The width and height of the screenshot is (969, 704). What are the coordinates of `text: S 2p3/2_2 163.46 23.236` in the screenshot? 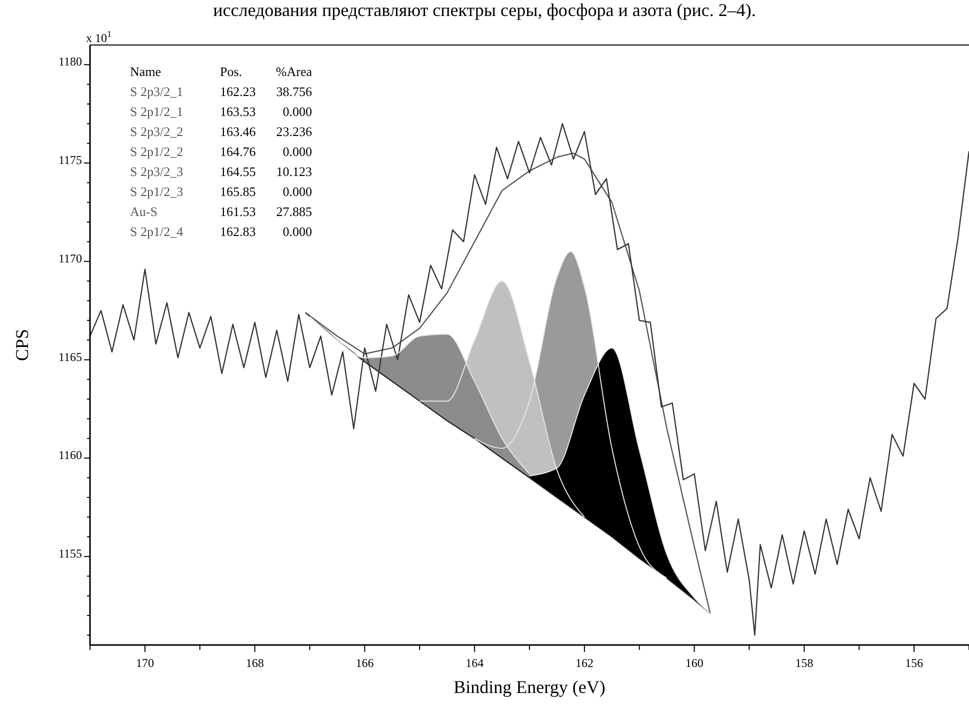 It's located at (221, 131).